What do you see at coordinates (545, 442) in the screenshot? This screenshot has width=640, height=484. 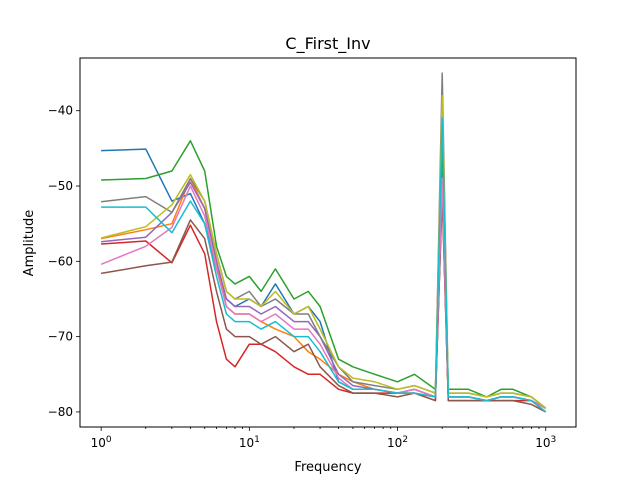 I see `x-tick-label: 103` at bounding box center [545, 442].